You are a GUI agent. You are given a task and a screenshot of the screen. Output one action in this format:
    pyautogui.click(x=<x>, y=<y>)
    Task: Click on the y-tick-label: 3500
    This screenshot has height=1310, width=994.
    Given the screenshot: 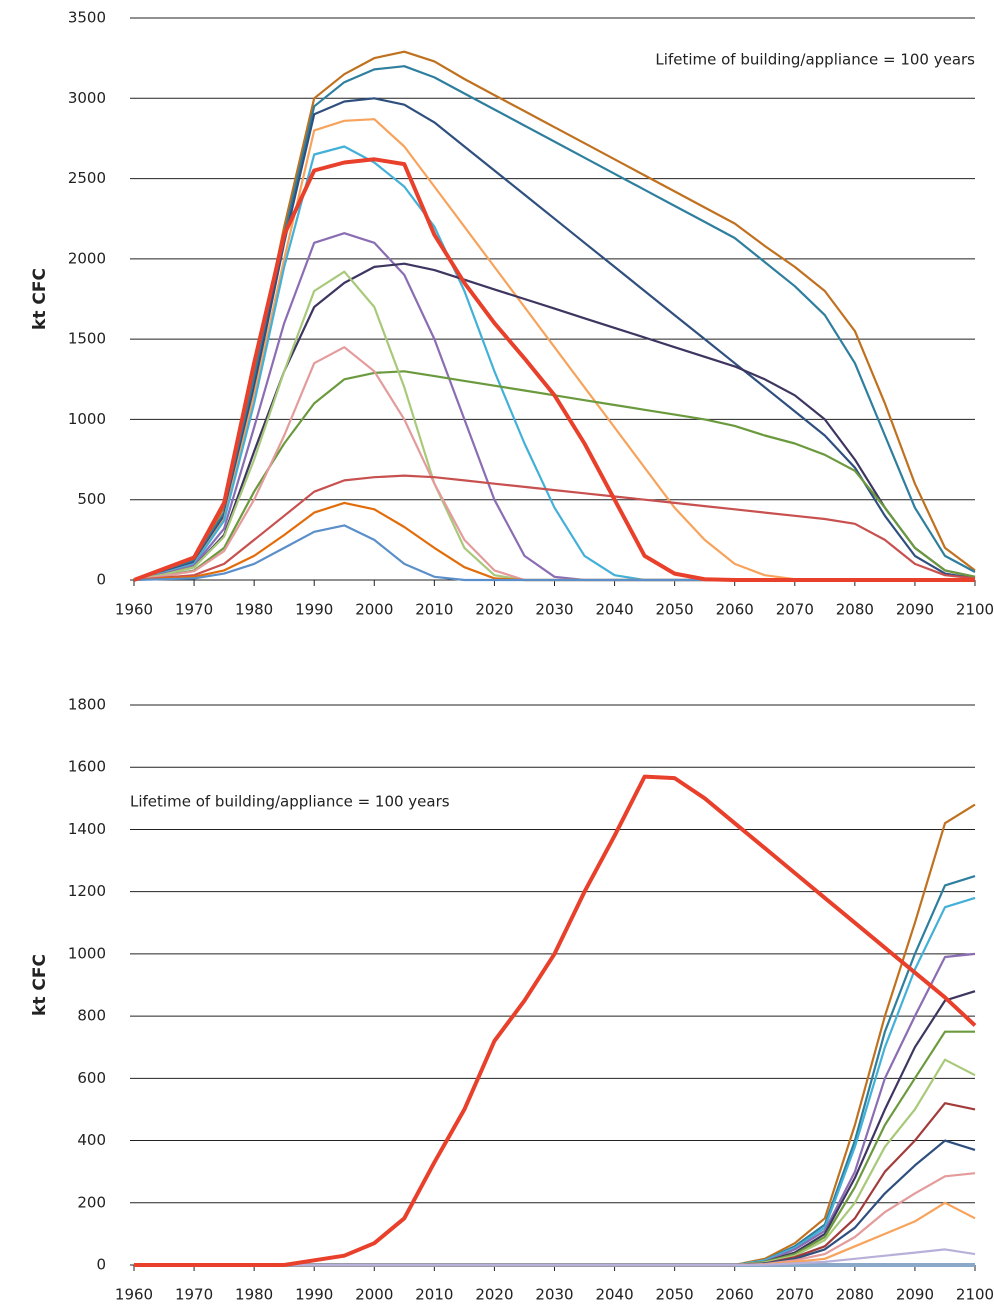 What is the action you would take?
    pyautogui.click(x=87, y=18)
    